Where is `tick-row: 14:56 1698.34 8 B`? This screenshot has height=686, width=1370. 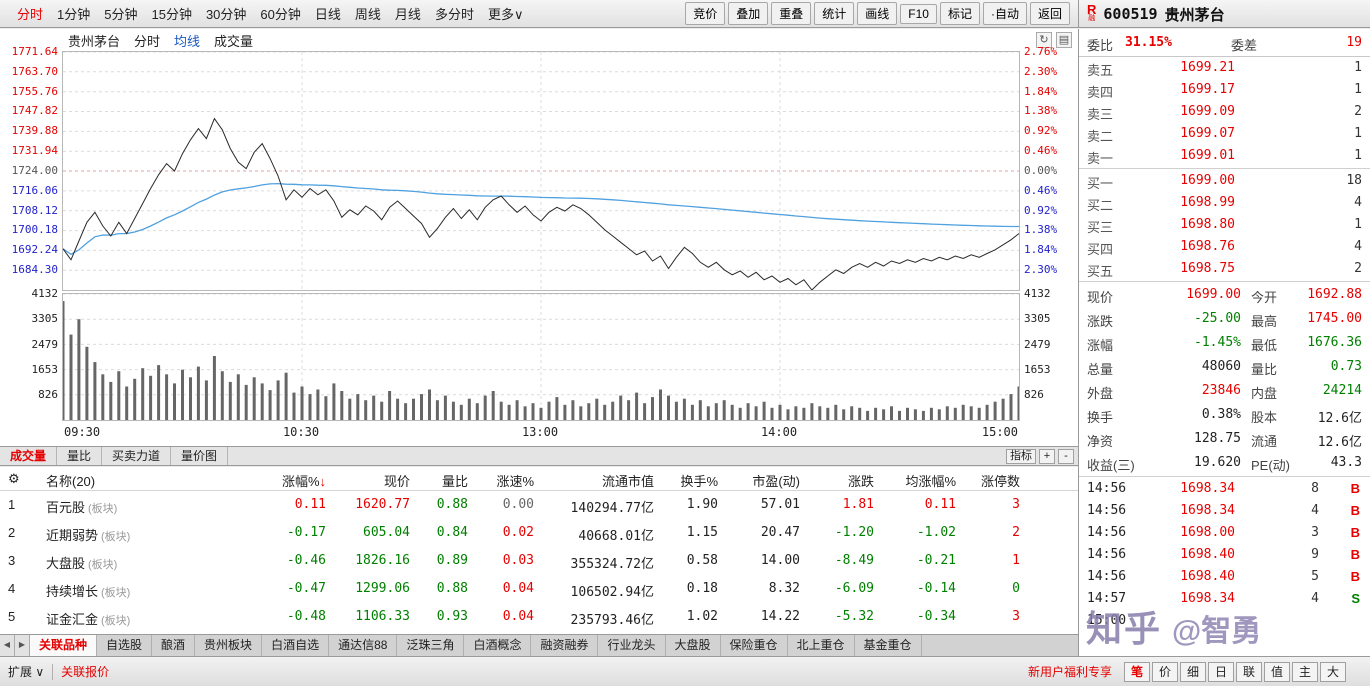 tick-row: 14:56 1698.34 8 B is located at coordinates (1223, 488).